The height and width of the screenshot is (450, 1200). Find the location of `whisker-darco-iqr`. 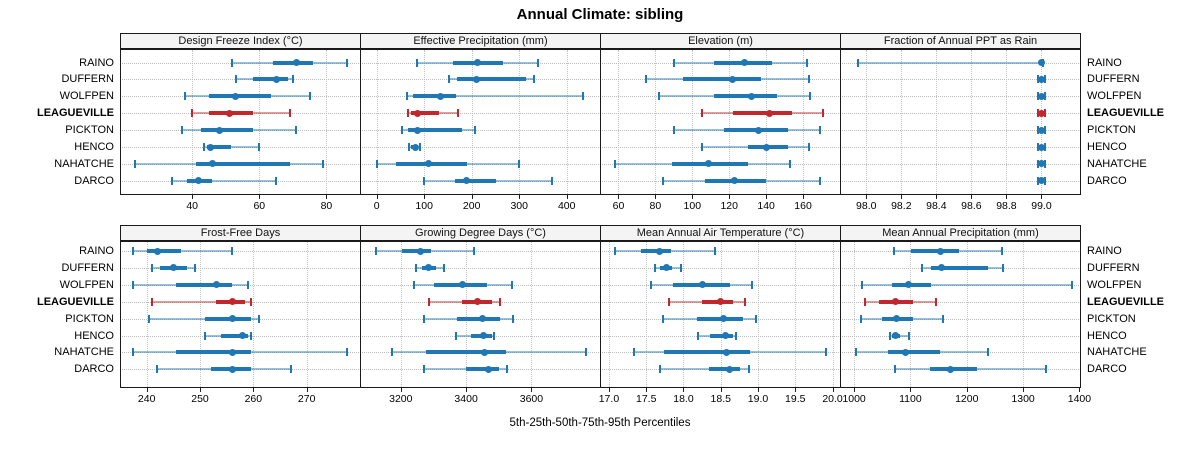

whisker-darco-iqr is located at coordinates (482, 369).